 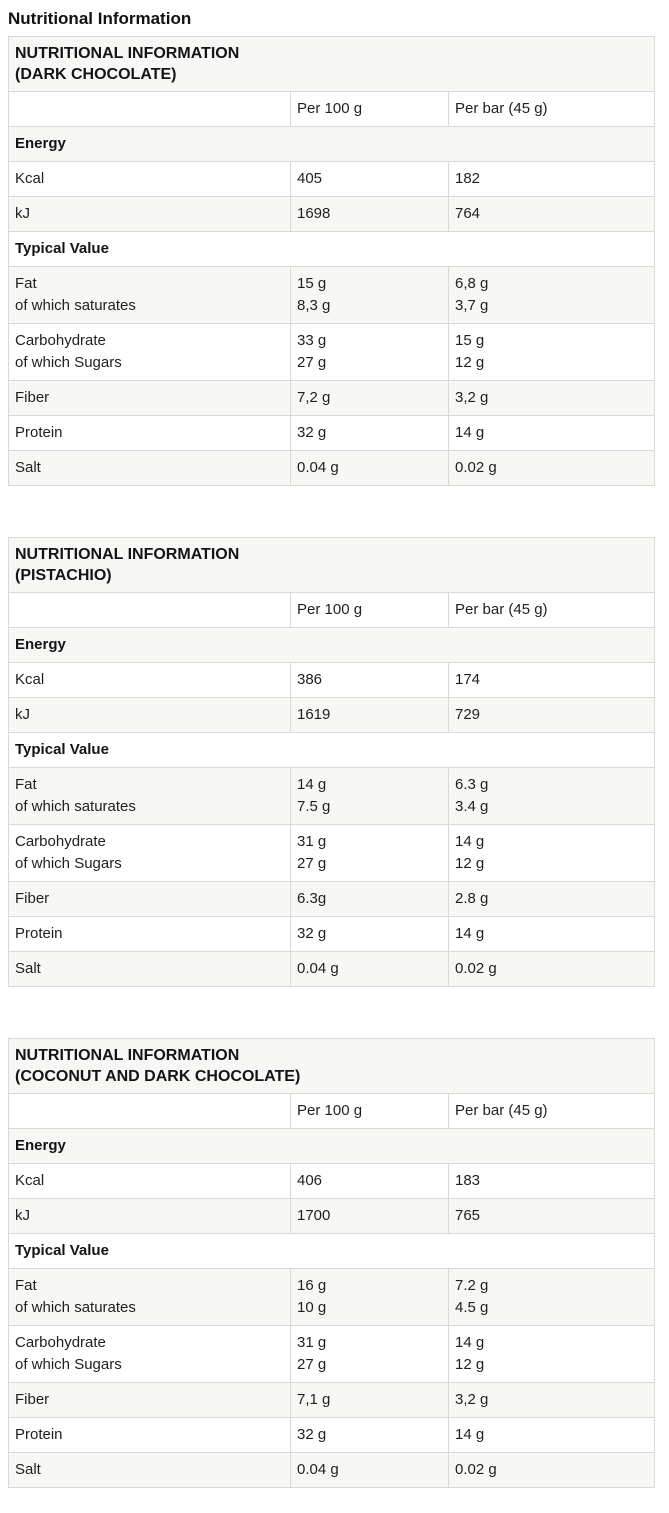 What do you see at coordinates (26, 784) in the screenshot?
I see `text-line: Fat` at bounding box center [26, 784].